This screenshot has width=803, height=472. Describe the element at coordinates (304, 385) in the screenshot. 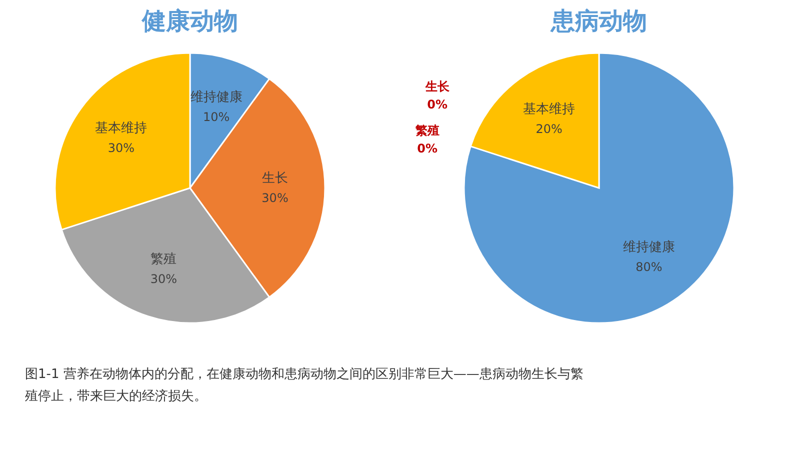

I see `caption: 图1-1 营养在动物体内的分配，在健康动物和患病动物之间的区别非常巨大——患病动物生长与繁殖停止，带来巨大的经济损失。` at that location.